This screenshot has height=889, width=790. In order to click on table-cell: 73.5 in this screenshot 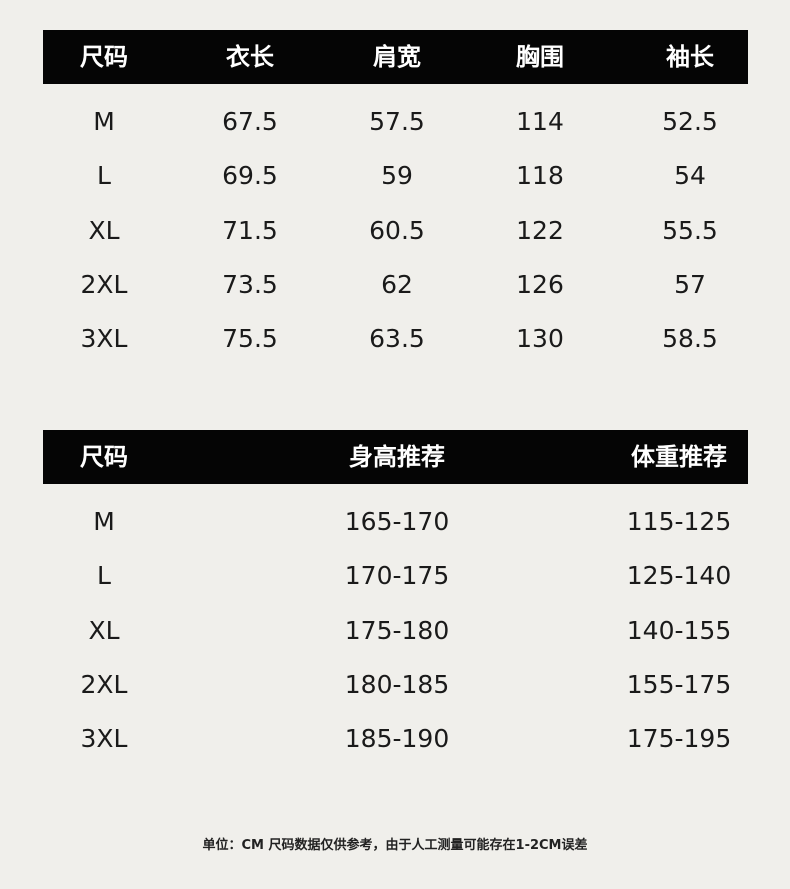, I will do `click(250, 284)`.